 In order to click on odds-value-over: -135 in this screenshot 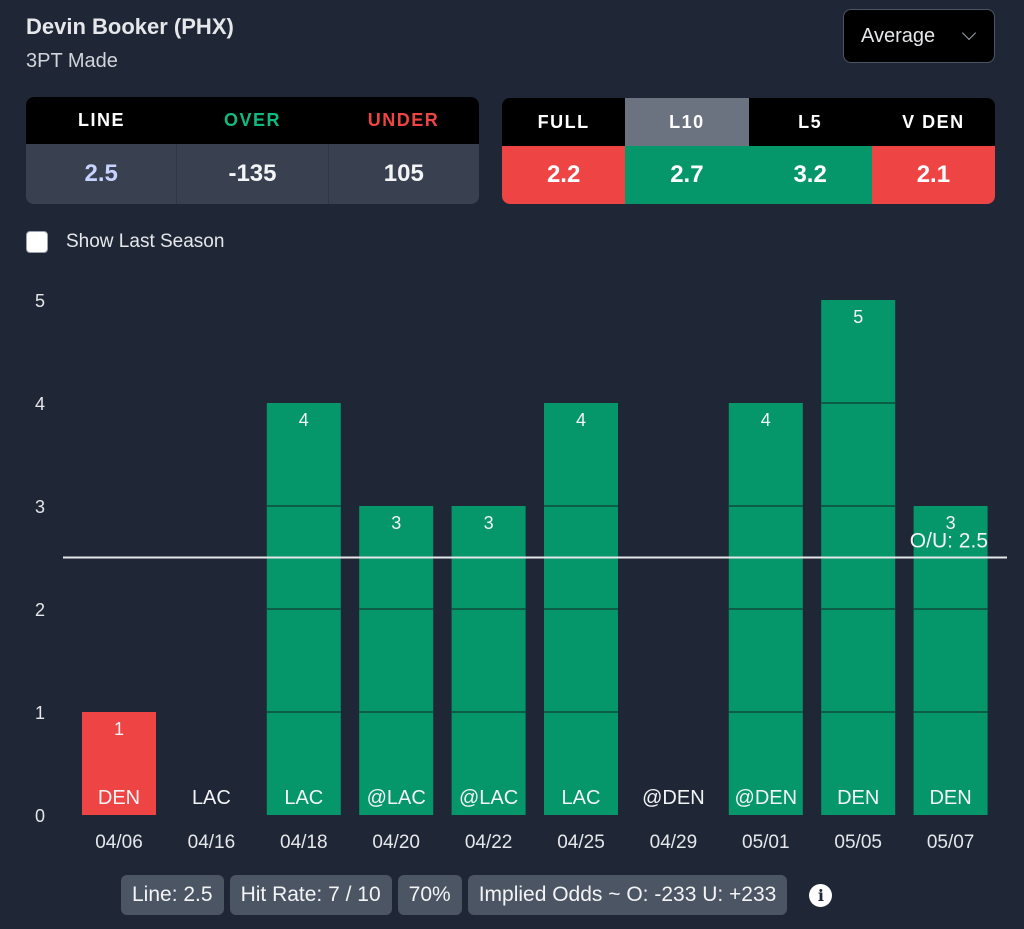, I will do `click(251, 174)`.